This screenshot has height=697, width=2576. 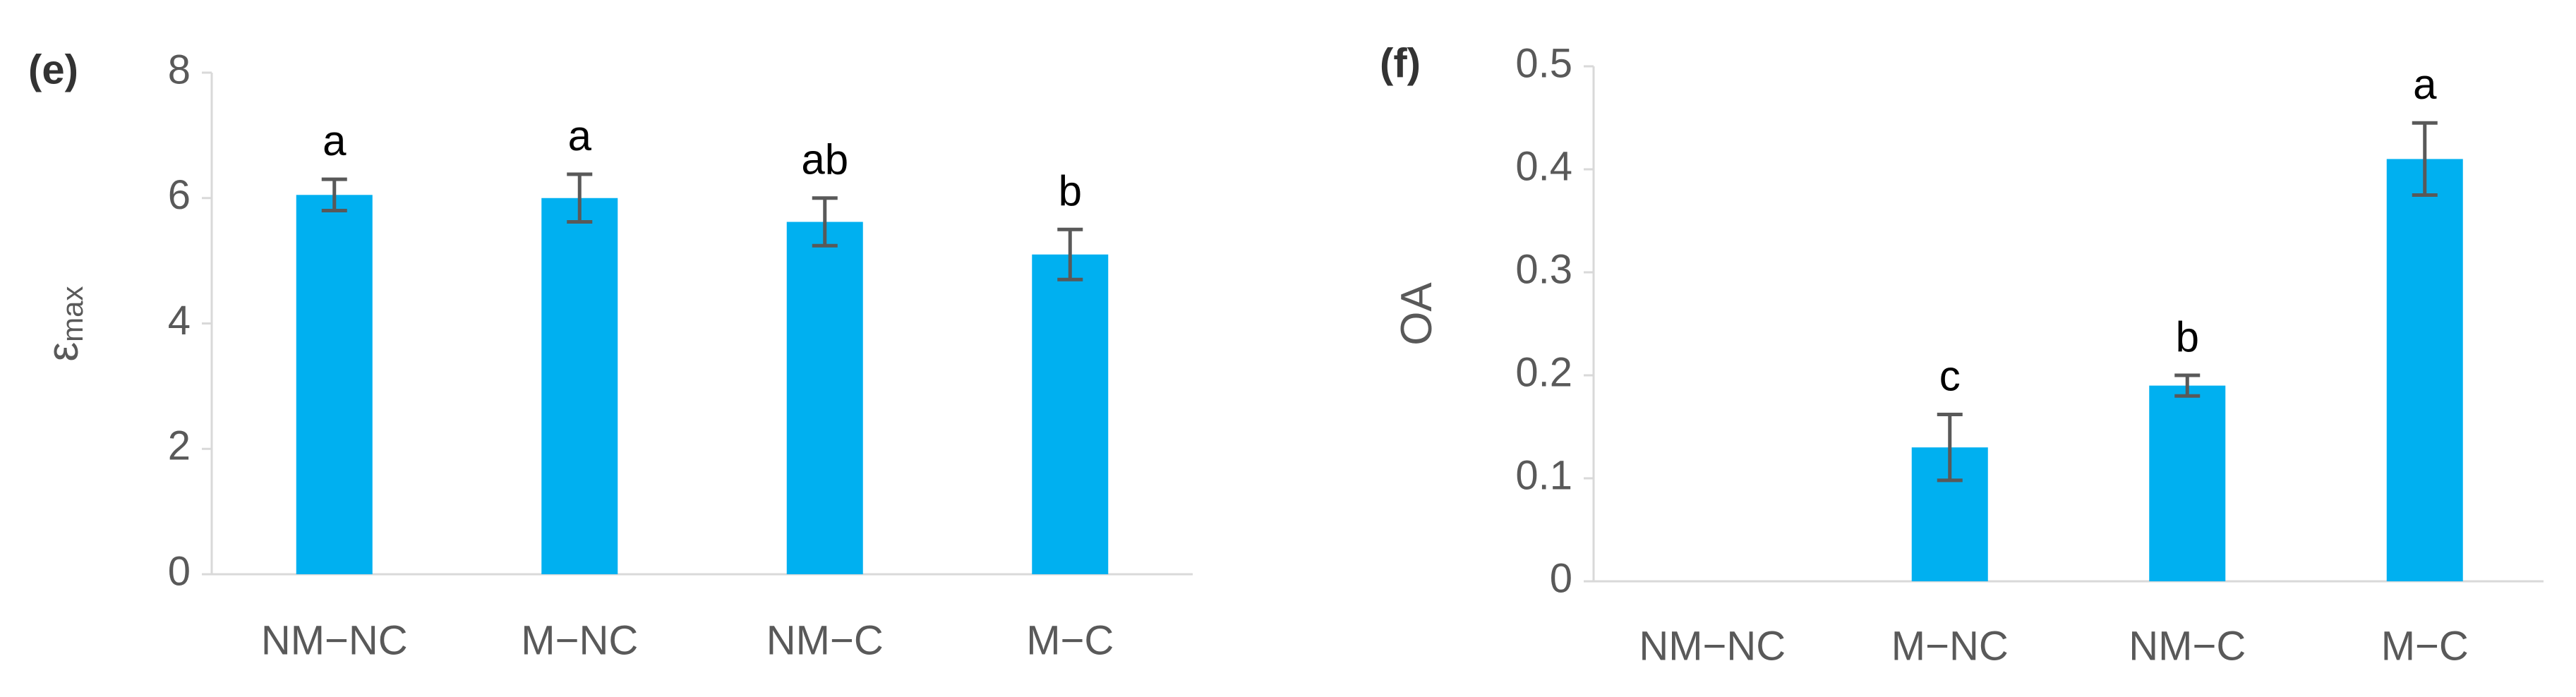 What do you see at coordinates (824, 159) in the screenshot?
I see `significance-letter: ab` at bounding box center [824, 159].